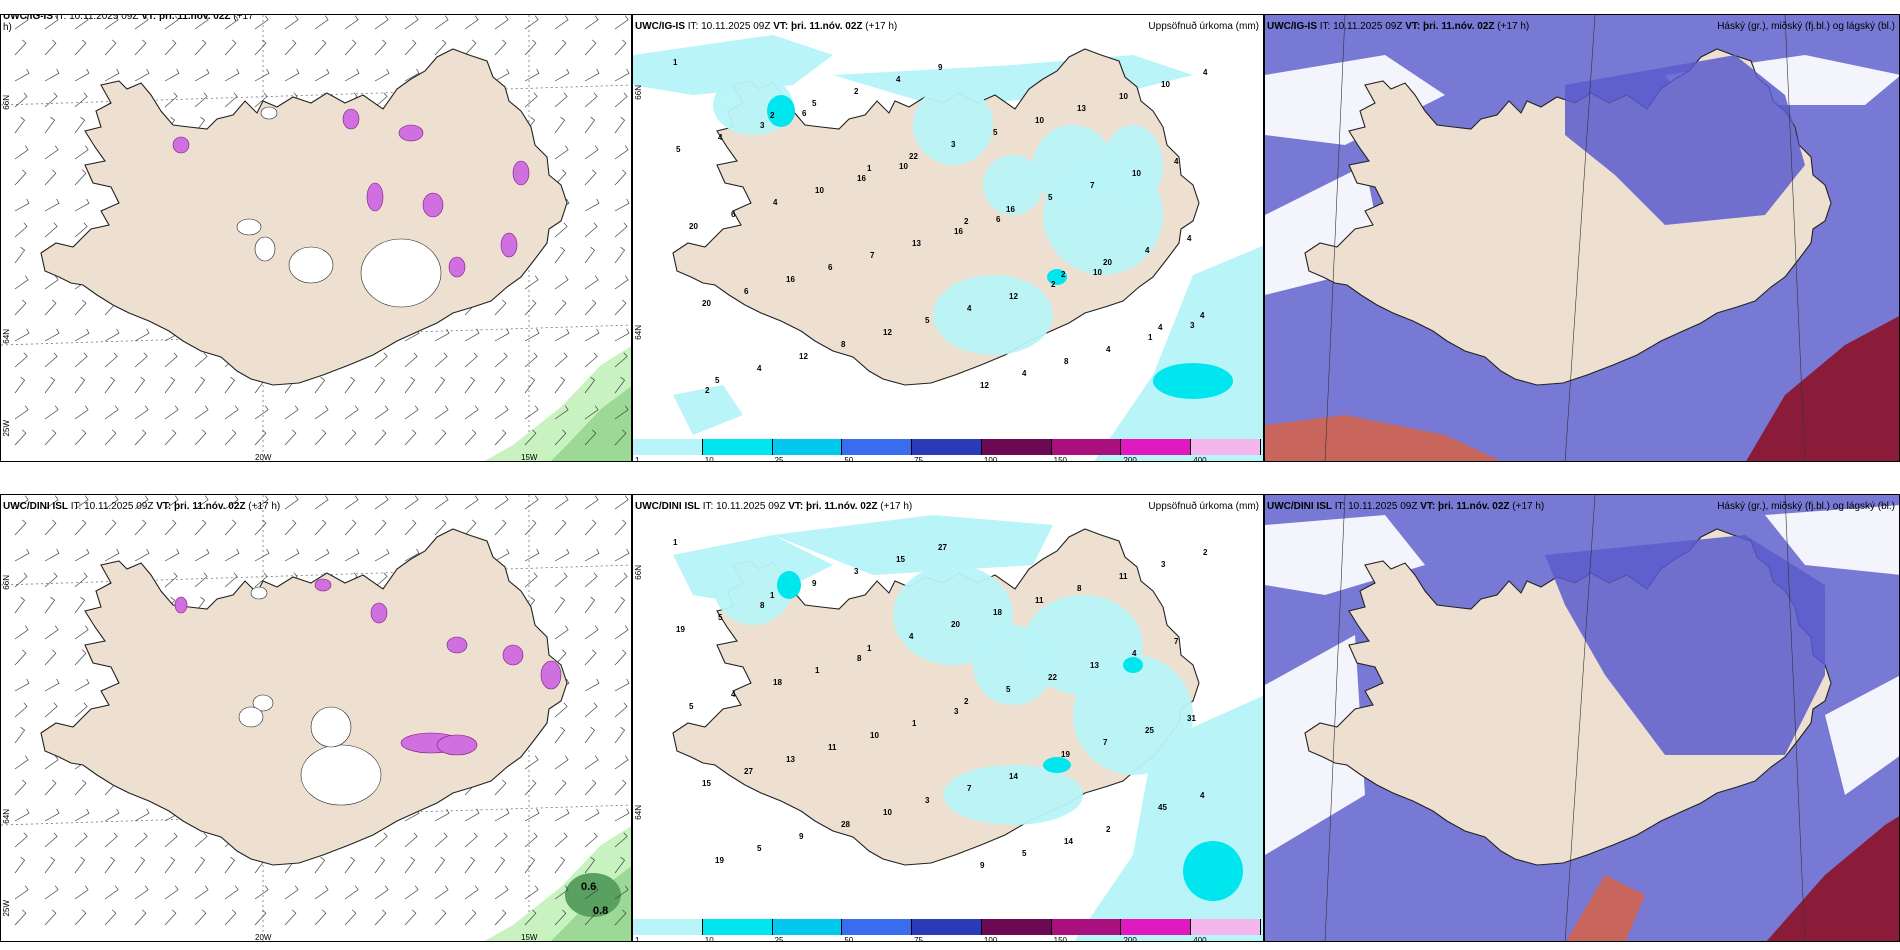  Describe the element at coordinates (706, 783) in the screenshot. I see `precip-value-label: 15` at that location.